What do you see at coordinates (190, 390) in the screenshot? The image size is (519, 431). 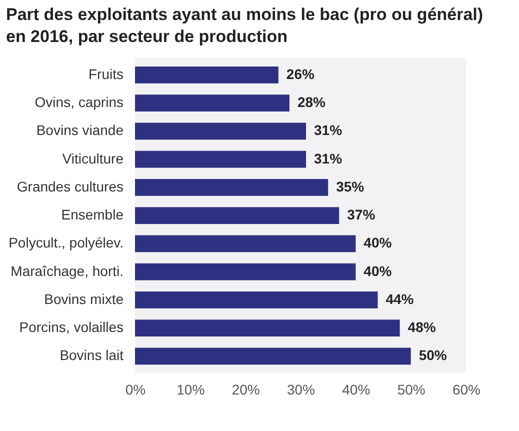 I see `x-tick-label: 10%` at bounding box center [190, 390].